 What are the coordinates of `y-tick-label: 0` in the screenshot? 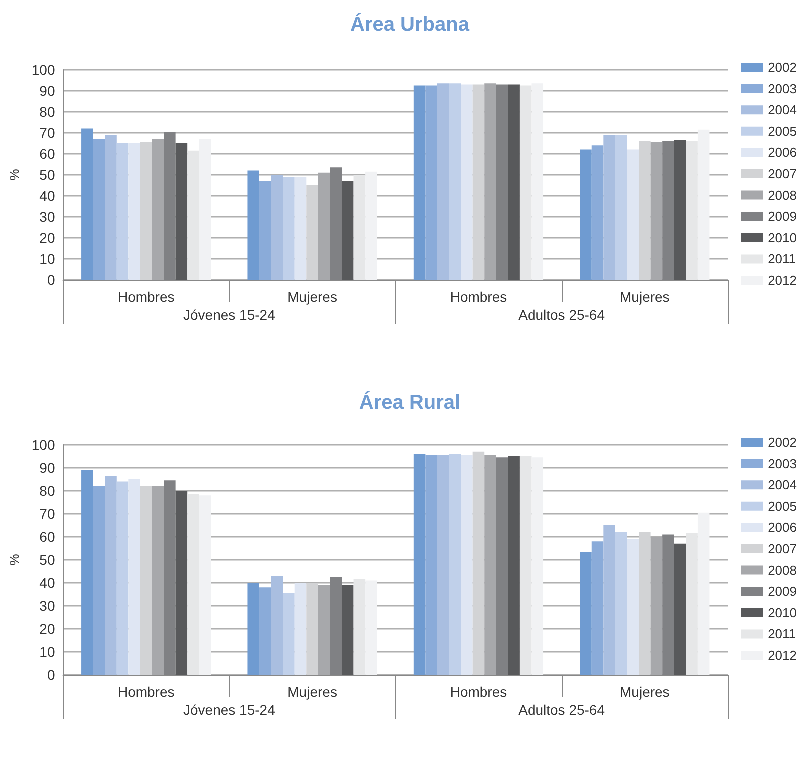 It's located at (51, 280).